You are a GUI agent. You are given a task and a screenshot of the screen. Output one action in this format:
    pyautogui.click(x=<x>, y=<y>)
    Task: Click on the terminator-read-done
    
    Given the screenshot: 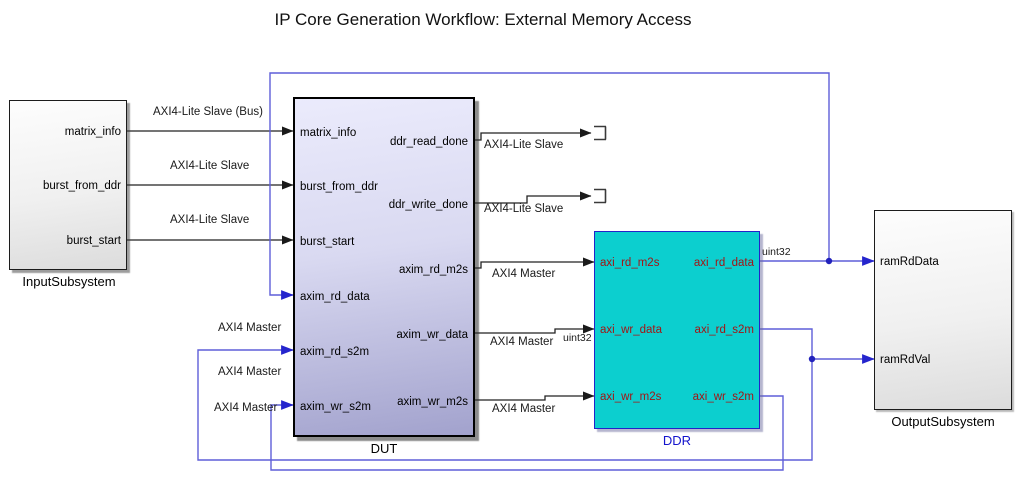 What is the action you would take?
    pyautogui.click(x=600, y=133)
    